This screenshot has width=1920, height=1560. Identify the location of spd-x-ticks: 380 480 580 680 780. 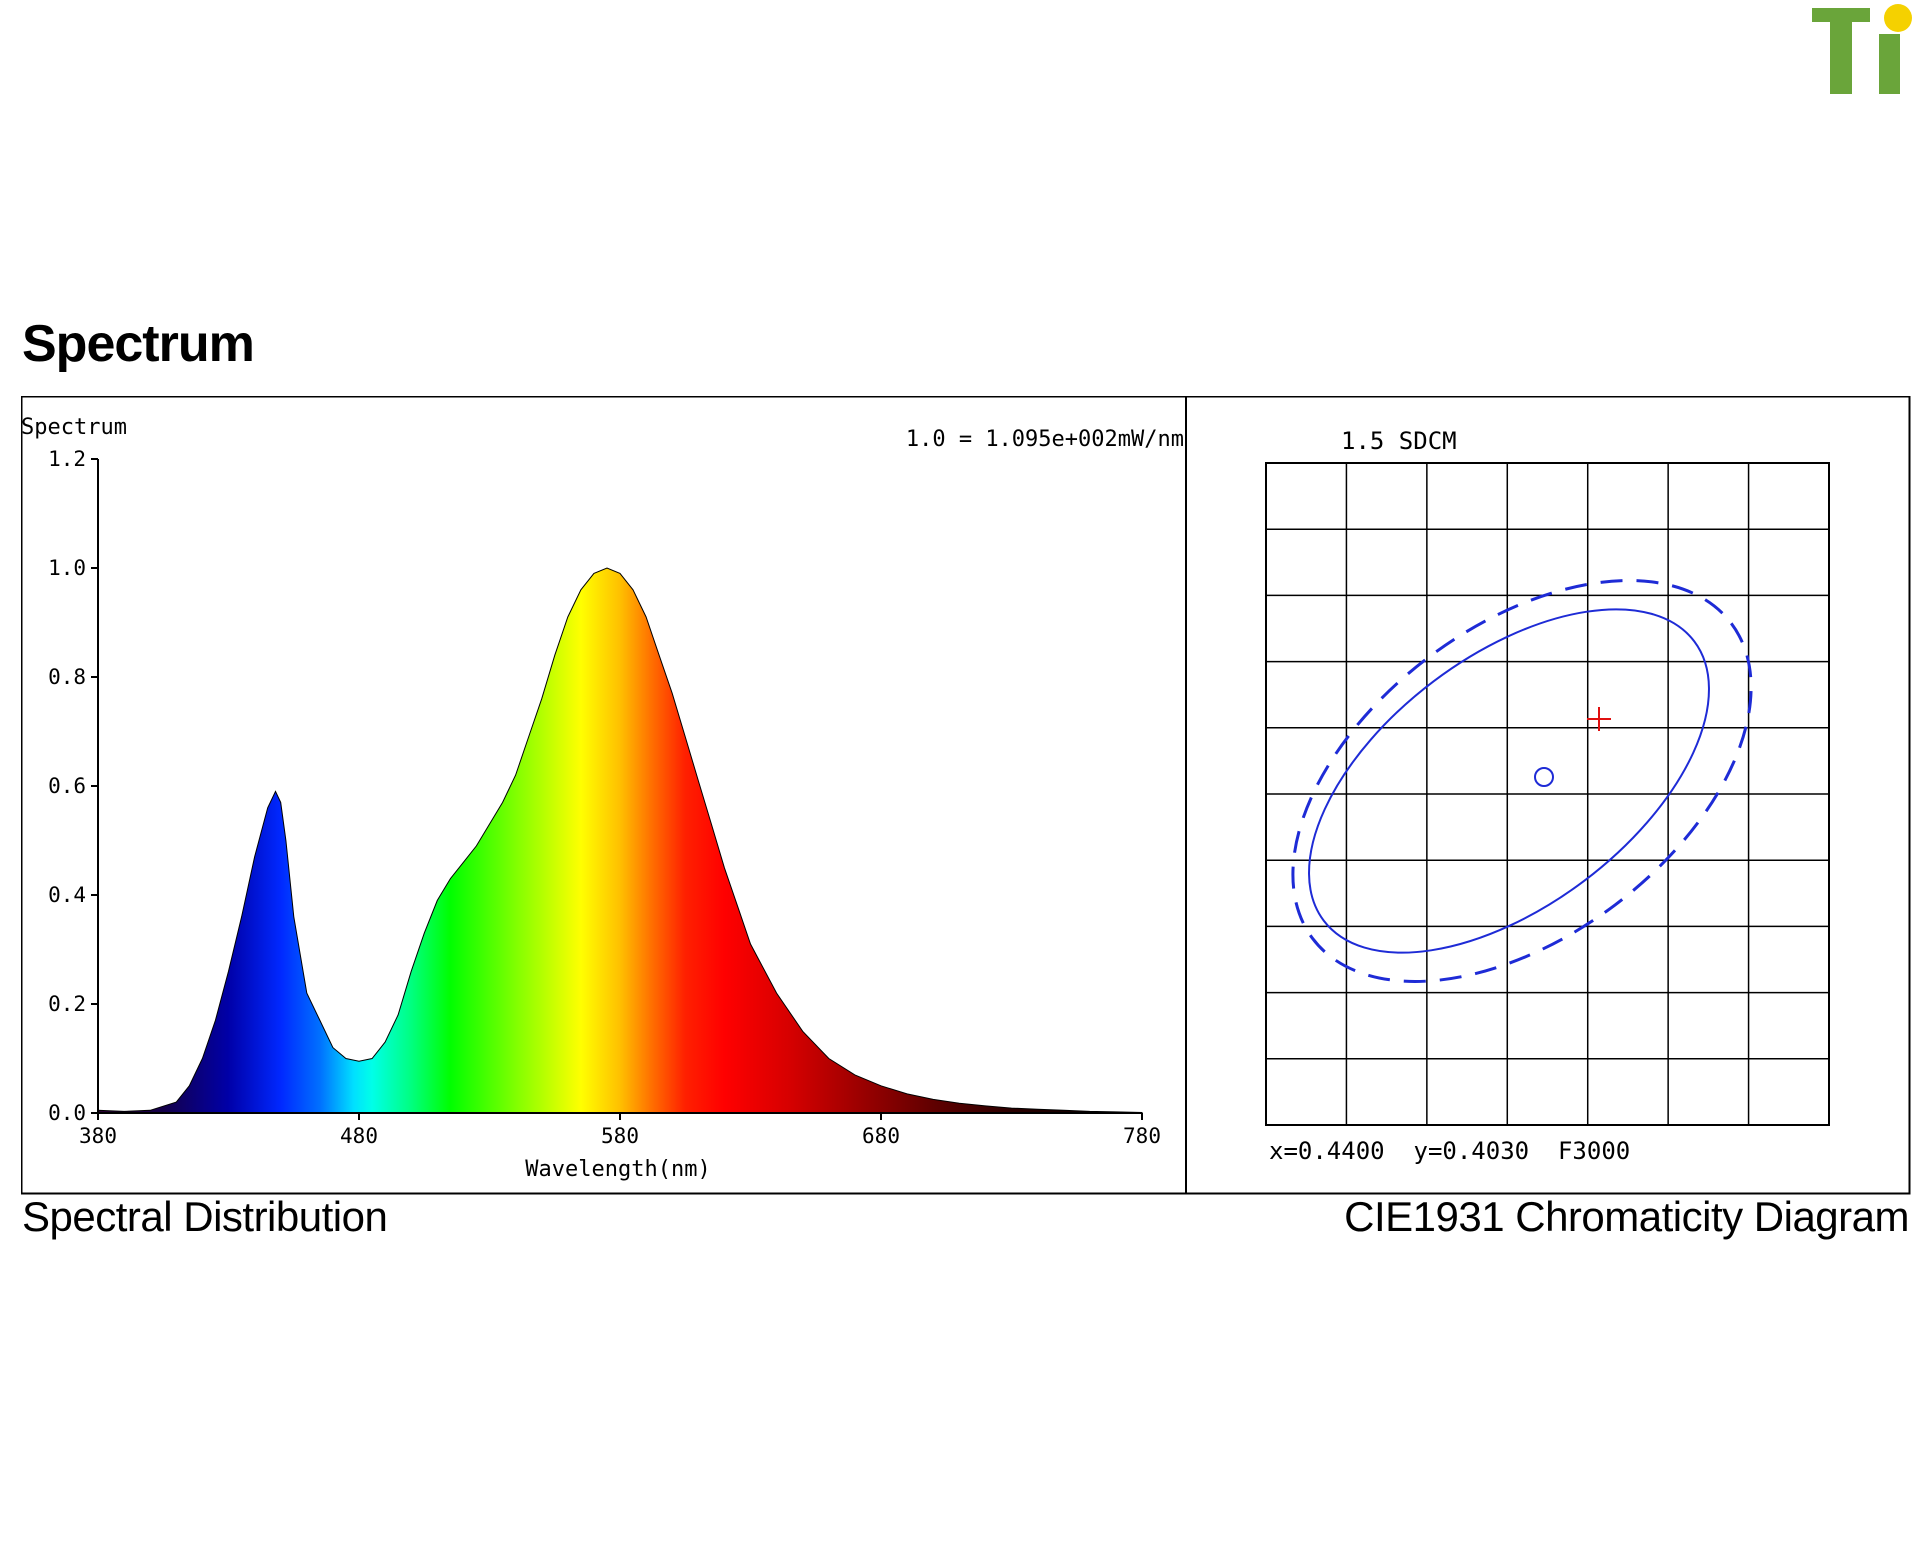
(620, 1130).